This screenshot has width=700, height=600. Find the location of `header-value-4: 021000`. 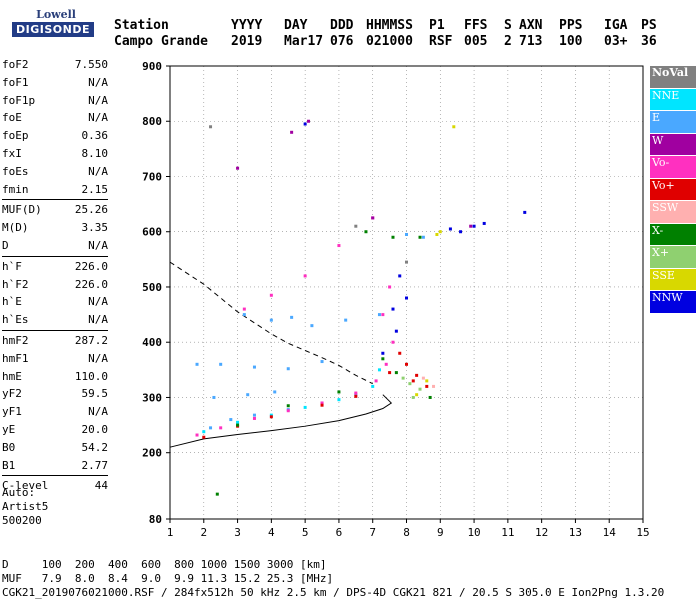

header-value-4: 021000 is located at coordinates (389, 41).